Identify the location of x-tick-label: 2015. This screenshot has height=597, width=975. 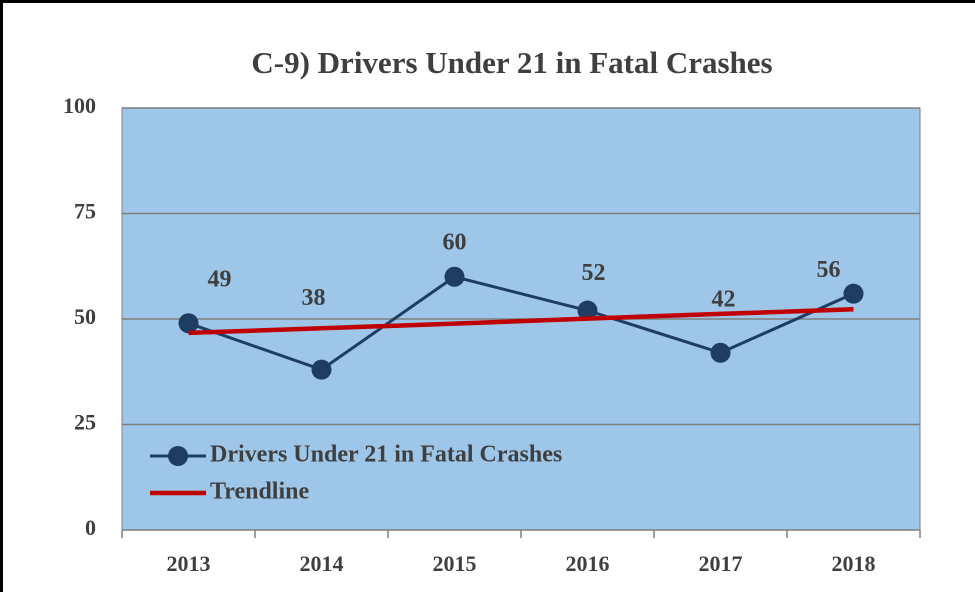
(455, 563).